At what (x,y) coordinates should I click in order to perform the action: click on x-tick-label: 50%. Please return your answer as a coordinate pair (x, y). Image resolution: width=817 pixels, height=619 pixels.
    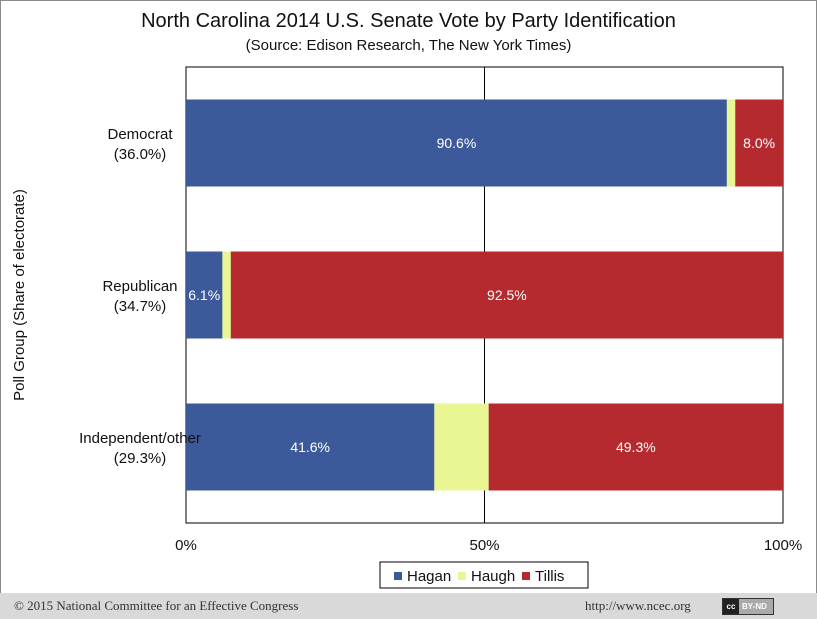
    Looking at the image, I should click on (484, 545).